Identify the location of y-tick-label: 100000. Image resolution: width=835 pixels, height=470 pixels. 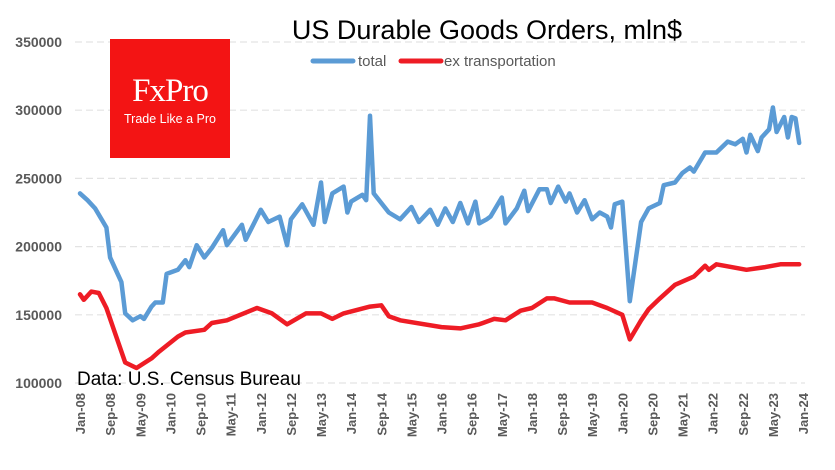
(38, 383).